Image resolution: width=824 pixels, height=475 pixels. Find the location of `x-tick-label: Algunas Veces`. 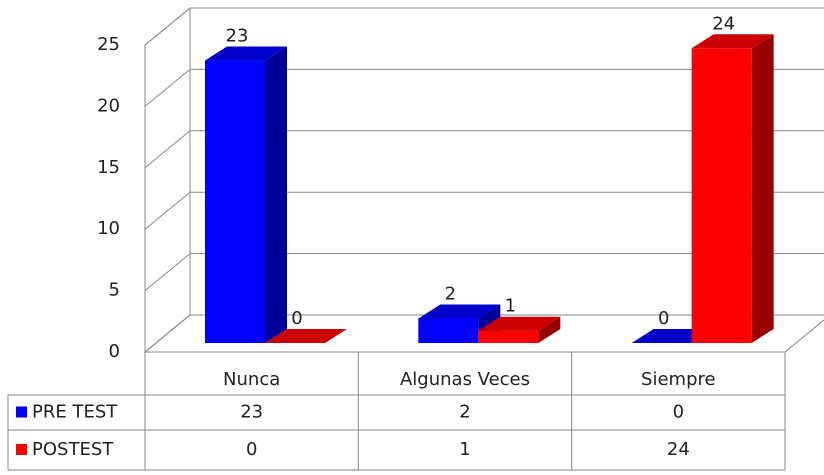

x-tick-label: Algunas Veces is located at coordinates (465, 379).